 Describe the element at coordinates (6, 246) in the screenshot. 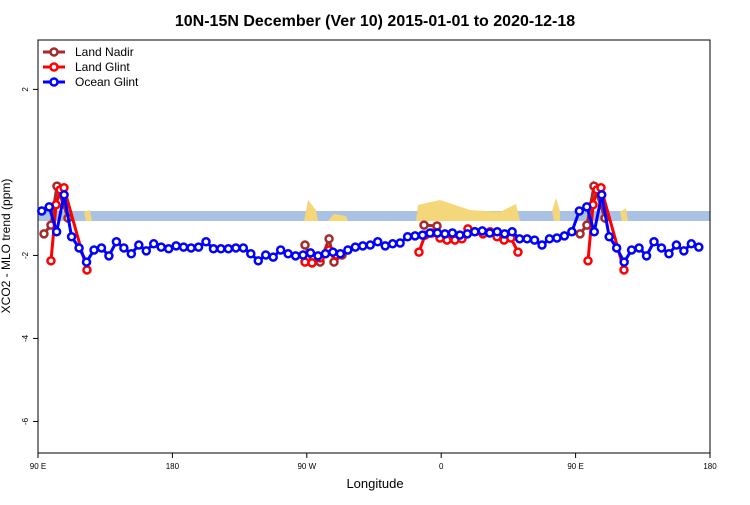

I see `y-axis-label: XCO2 - MLO trend (ppm)` at that location.